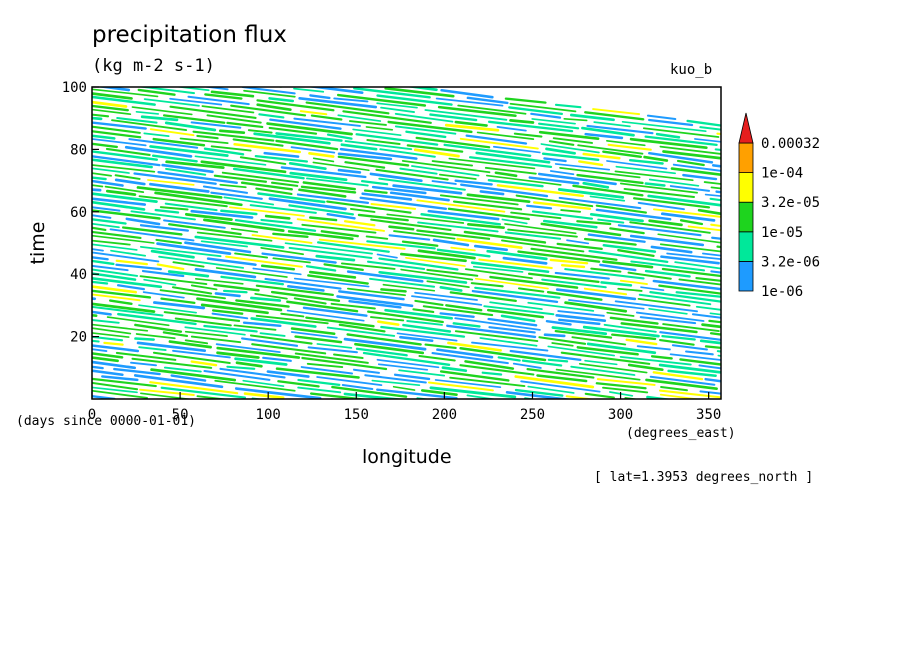  Describe the element at coordinates (80, 213) in the screenshot. I see `y-axis: 20 40 60 80 100` at that location.